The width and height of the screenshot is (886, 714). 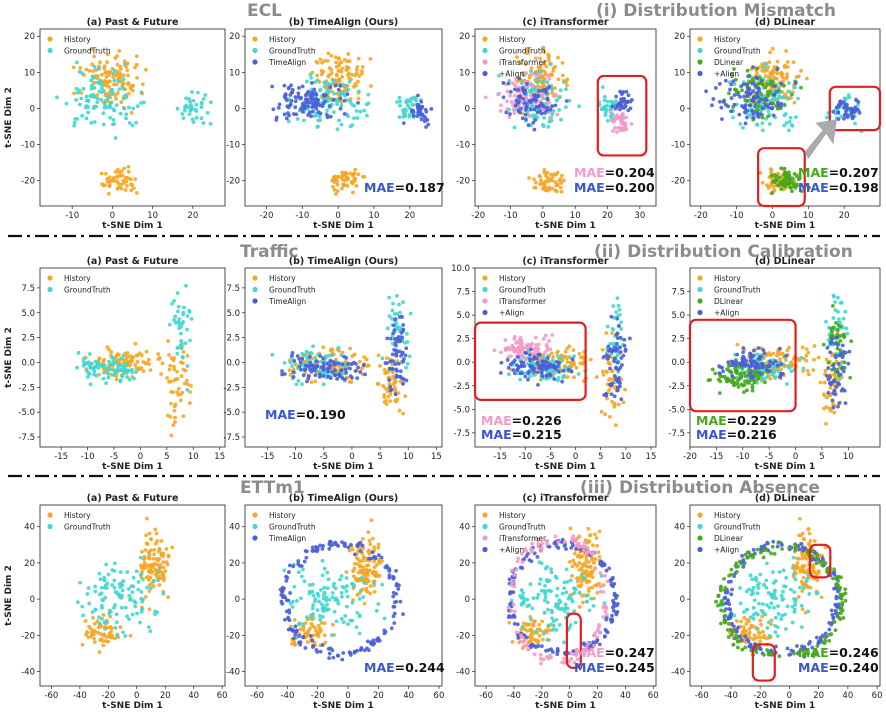 What do you see at coordinates (700, 289) in the screenshot?
I see `legend-marker` at bounding box center [700, 289].